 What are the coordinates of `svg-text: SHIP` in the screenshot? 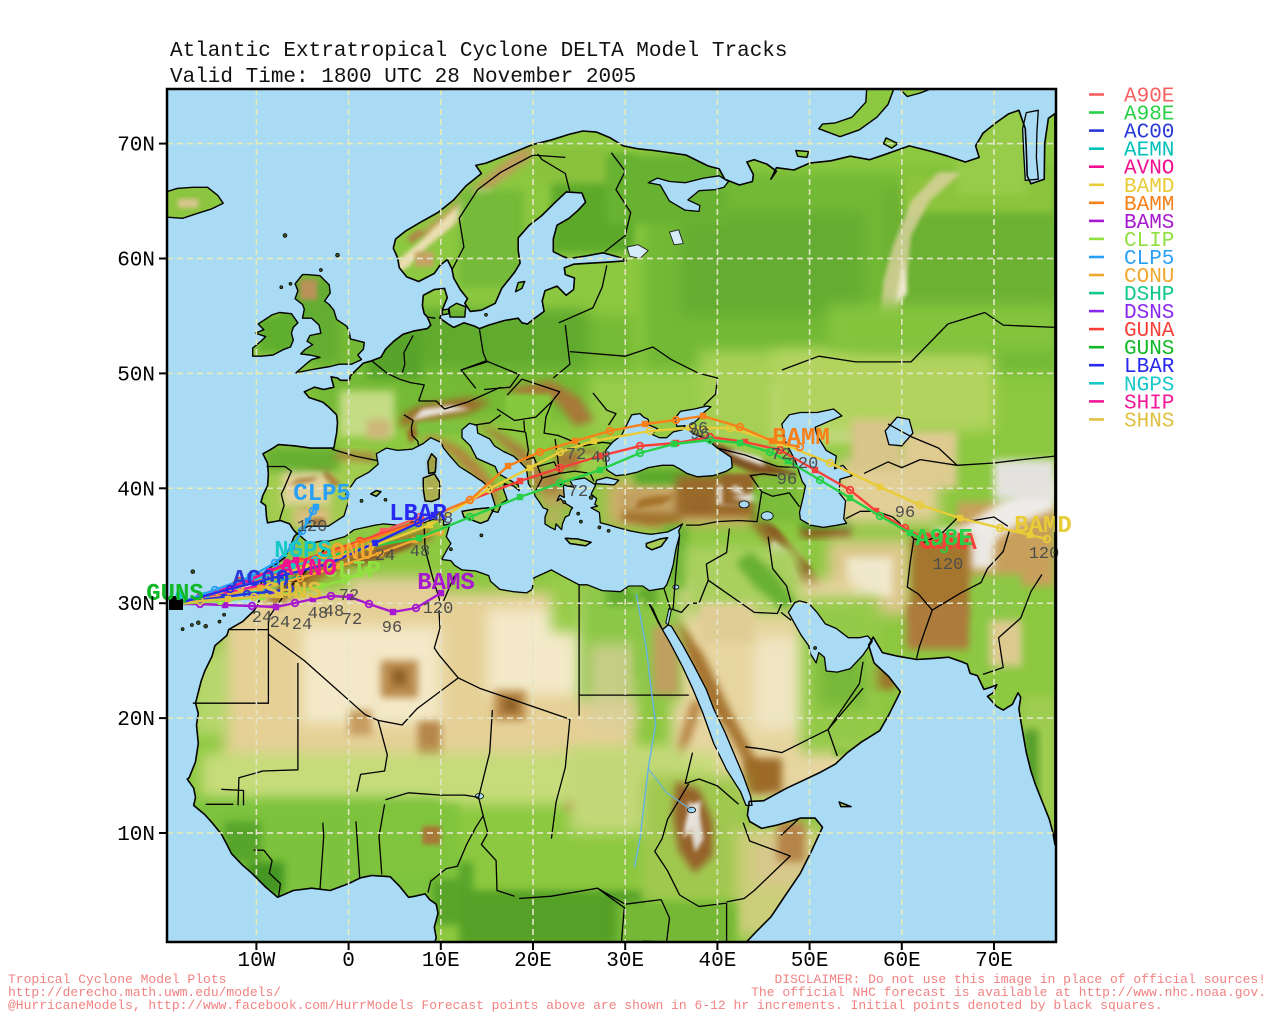 It's located at (1149, 403).